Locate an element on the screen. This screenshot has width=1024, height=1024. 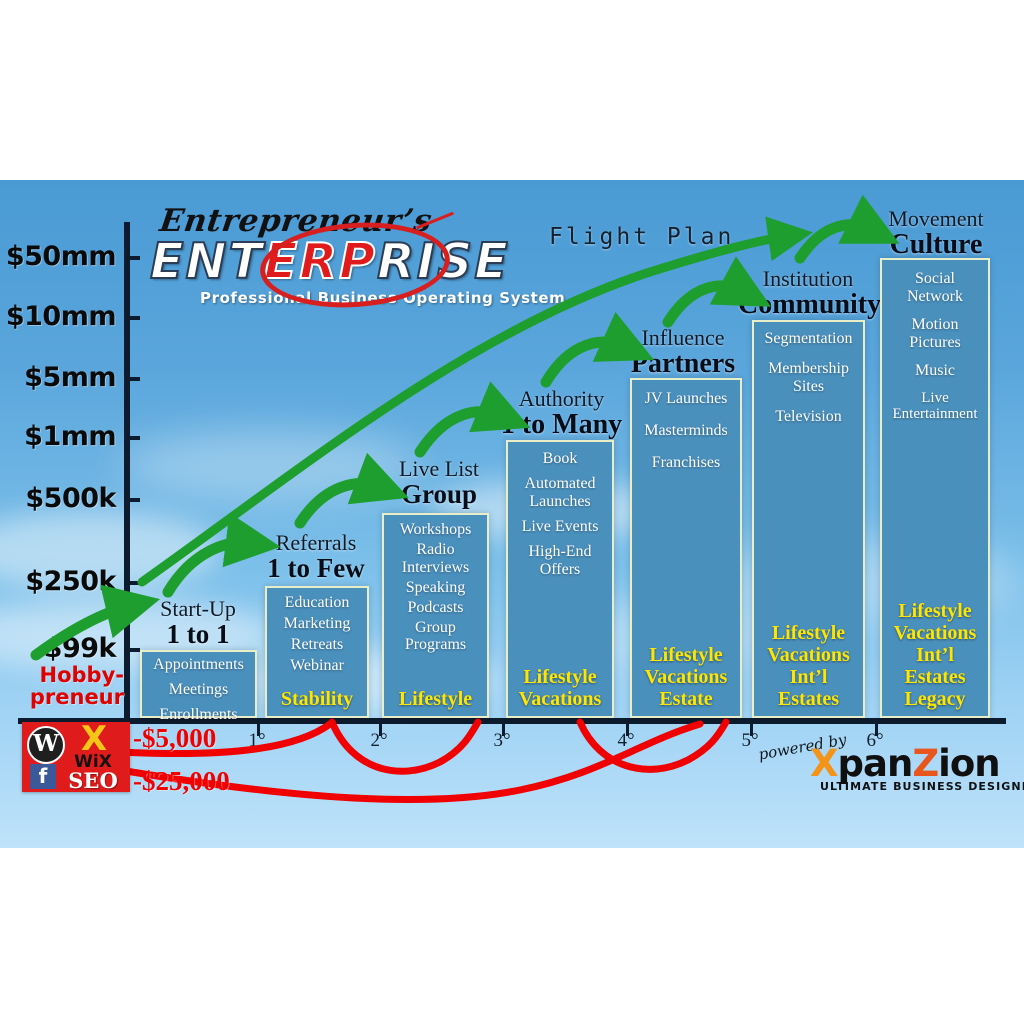
bar-item: Masterminds is located at coordinates (686, 430).